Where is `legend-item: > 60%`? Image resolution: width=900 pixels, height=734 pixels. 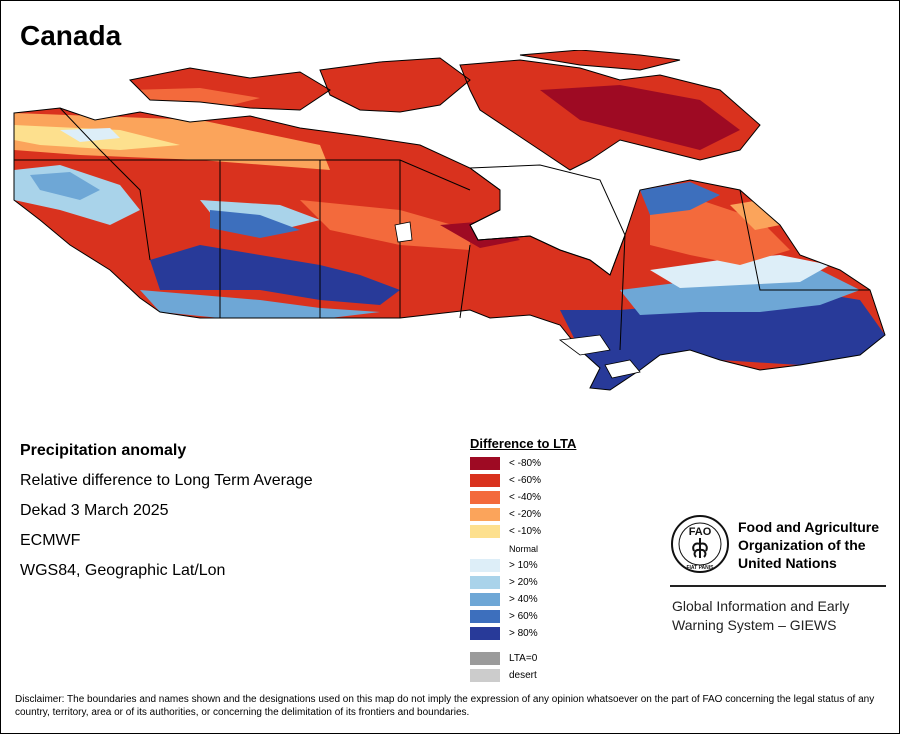 legend-item: > 60% is located at coordinates (523, 616).